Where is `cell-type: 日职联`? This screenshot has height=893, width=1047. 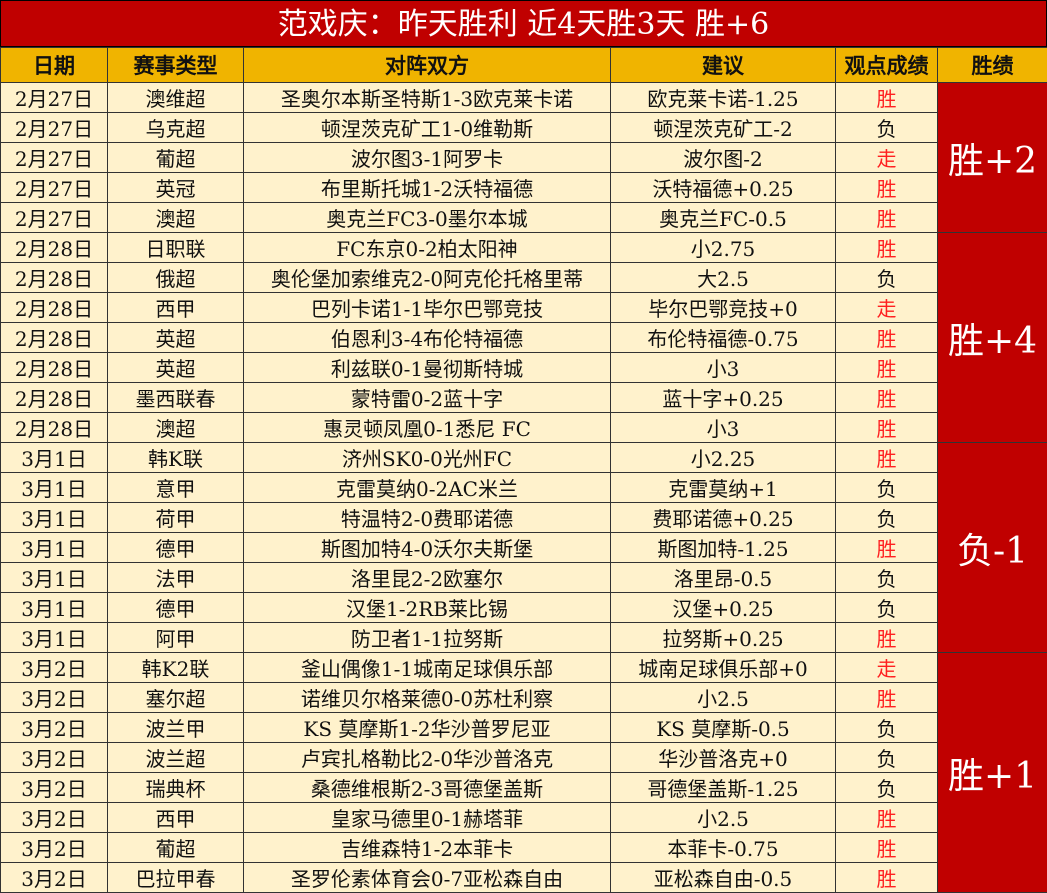
cell-type: 日职联 is located at coordinates (176, 248).